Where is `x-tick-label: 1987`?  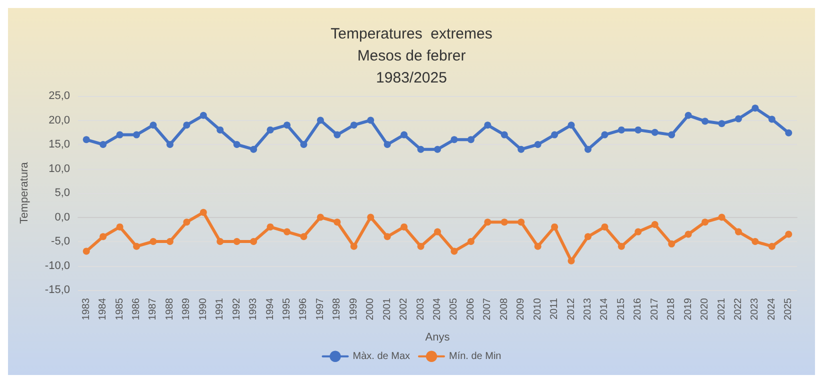 x-tick-label: 1987 is located at coordinates (153, 309).